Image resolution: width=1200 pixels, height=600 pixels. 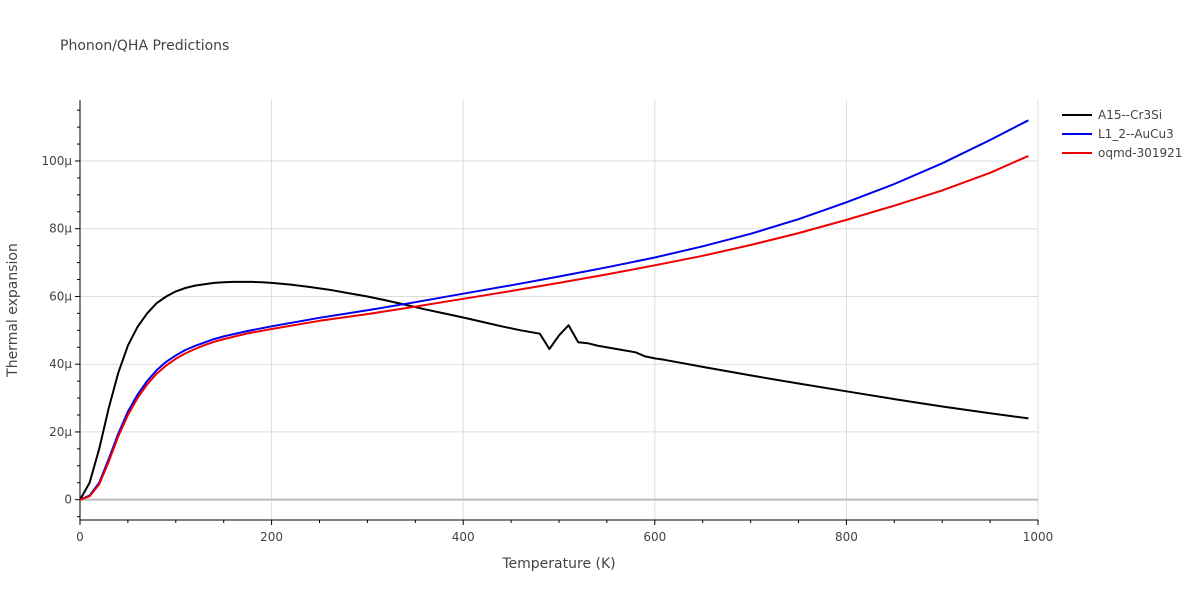 I want to click on legend-label: A15--Cr3Si, so click(x=1130, y=115).